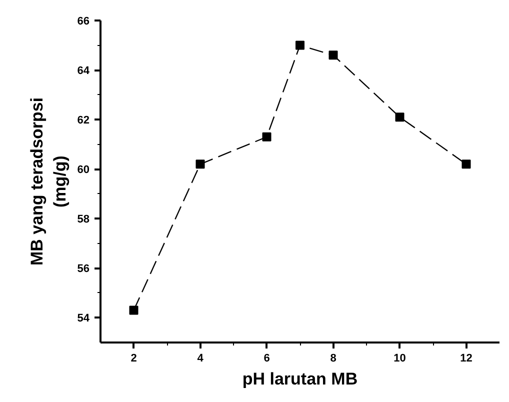 Image resolution: width=509 pixels, height=402 pixels. I want to click on y-tick-label: 56, so click(83, 269).